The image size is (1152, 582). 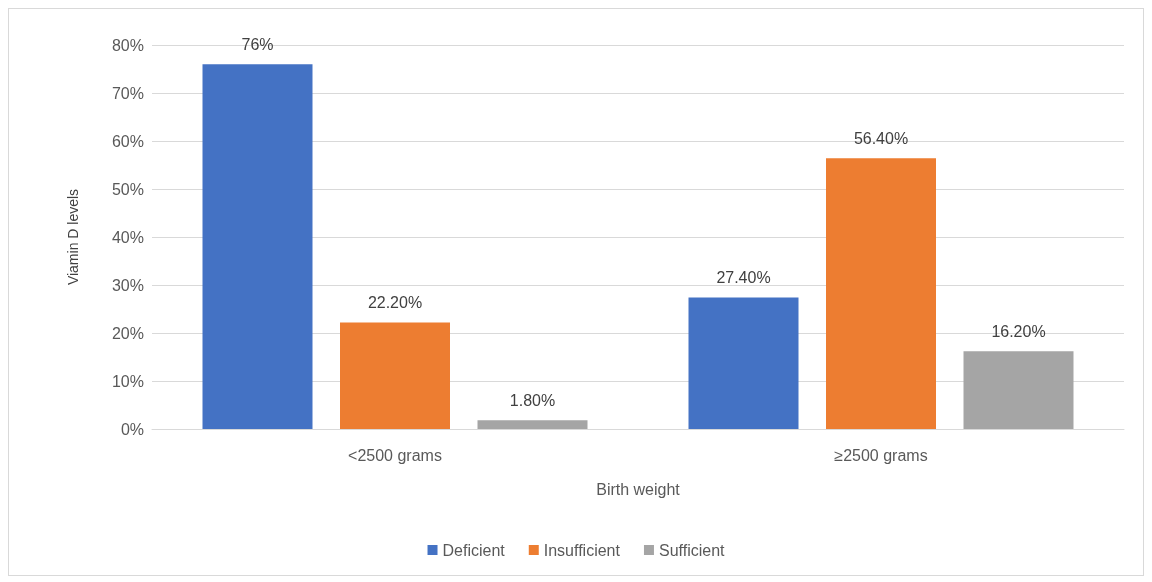 What do you see at coordinates (127, 237) in the screenshot?
I see `y-tick-label: 40%` at bounding box center [127, 237].